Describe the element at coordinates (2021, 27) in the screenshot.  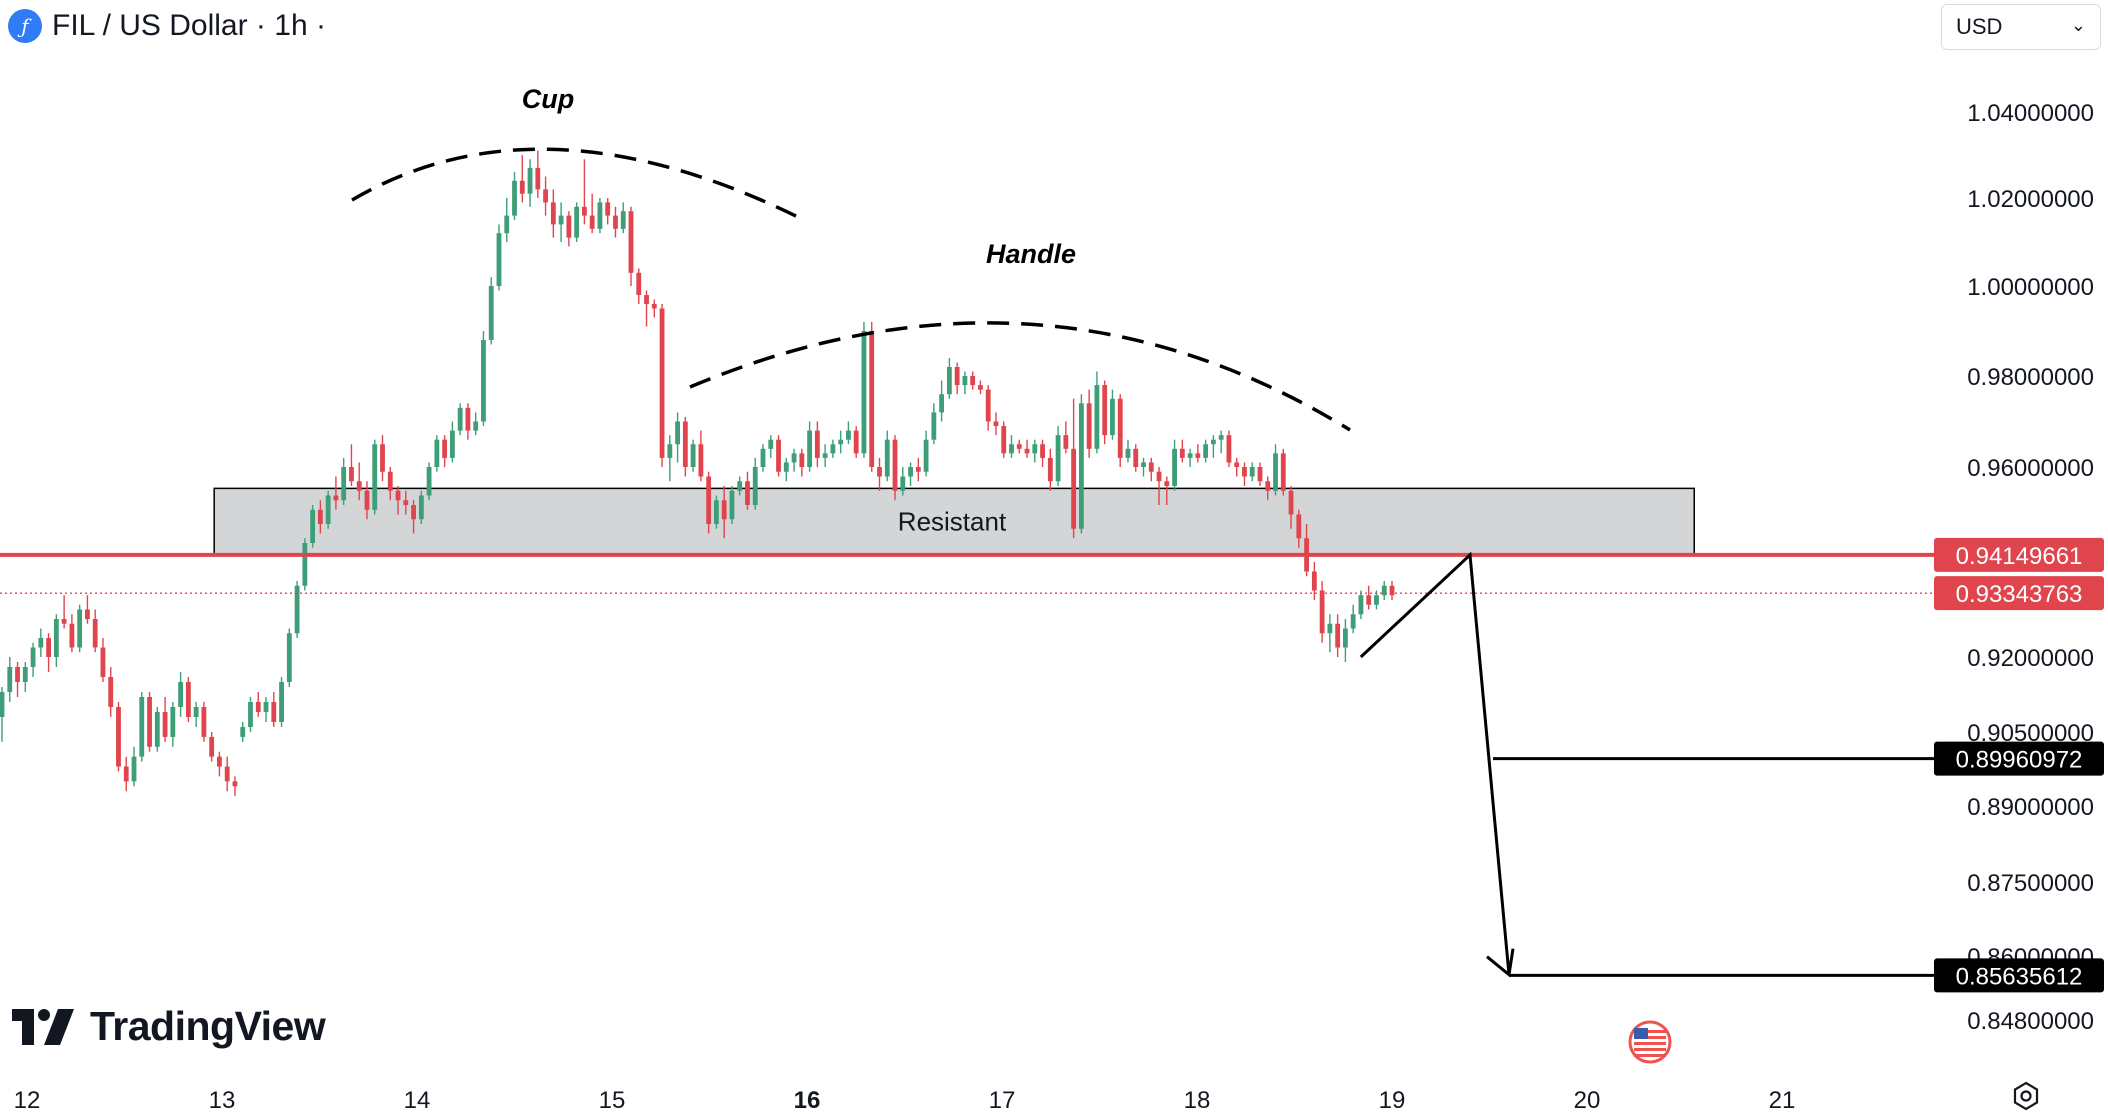
I see `currency-select: USD ⌄` at that location.